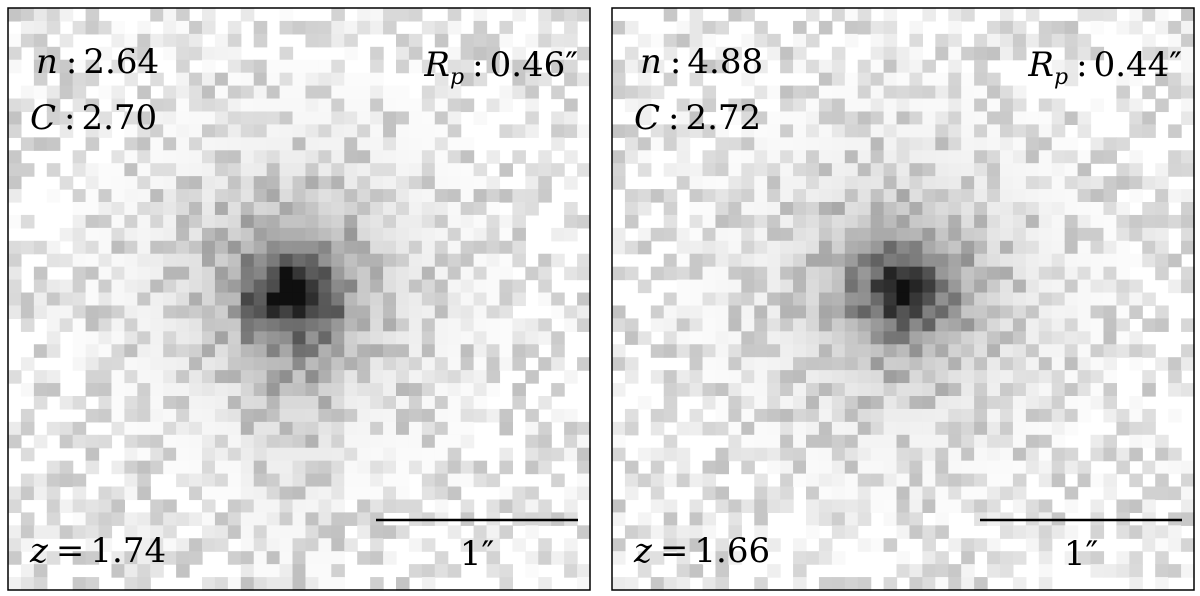 This screenshot has height=596, width=1200. Describe the element at coordinates (93, 118) in the screenshot. I see `label-c: C:2.70` at that location.